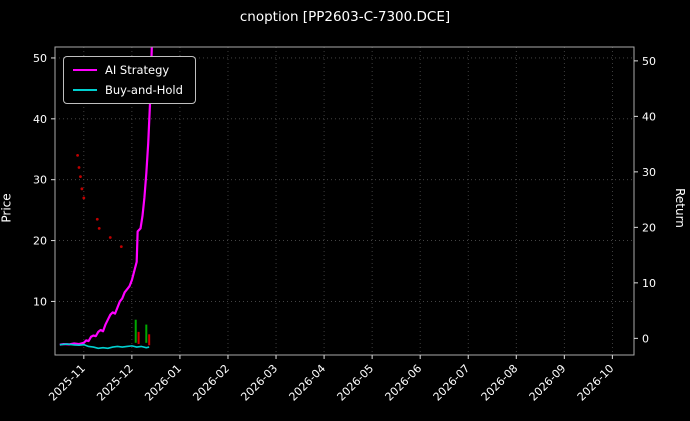  I want to click on x-tick-label: 2025-11, so click(67, 383).